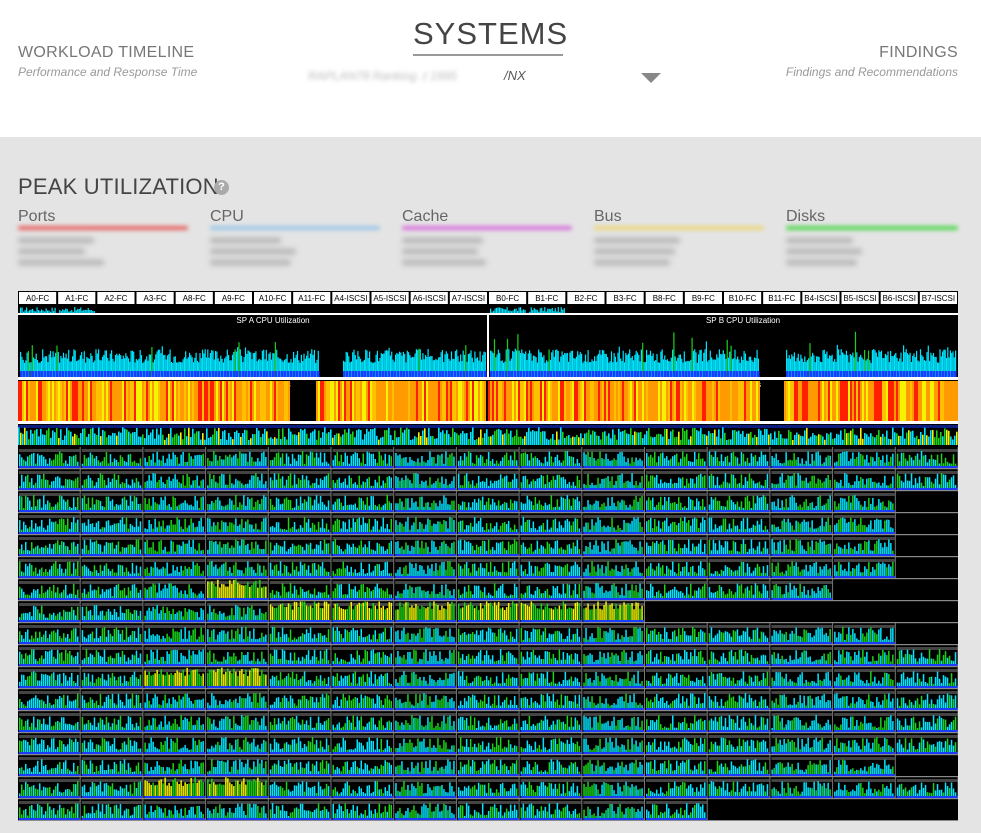  What do you see at coordinates (488, 560) in the screenshot?
I see `disk-cell-header` at bounding box center [488, 560].